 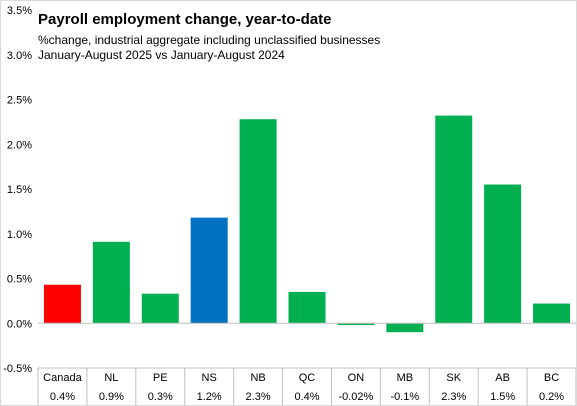 What do you see at coordinates (19, 101) in the screenshot?
I see `y-tick-label: 2.5%` at bounding box center [19, 101].